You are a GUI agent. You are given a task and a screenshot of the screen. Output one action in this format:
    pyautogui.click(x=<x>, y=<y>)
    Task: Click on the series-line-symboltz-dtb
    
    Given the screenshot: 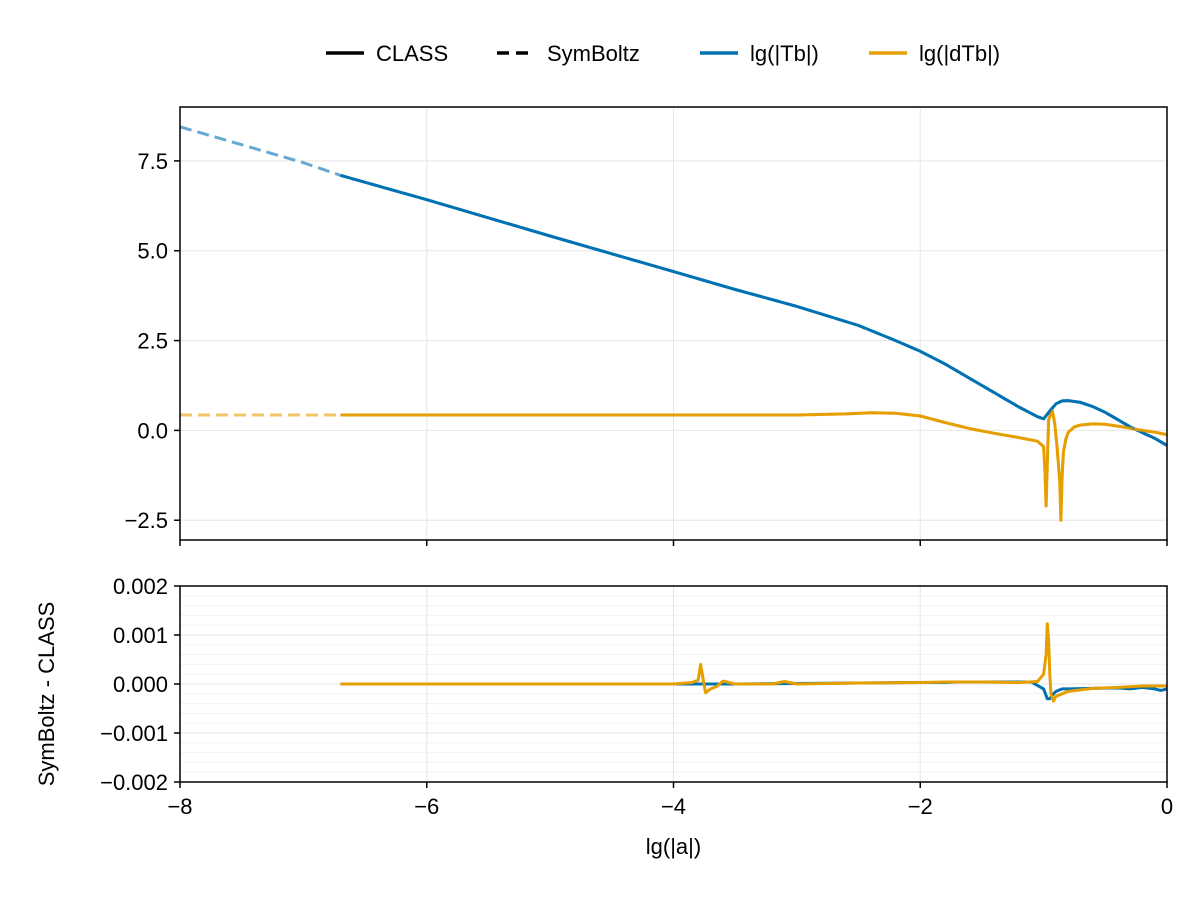 What is the action you would take?
    pyautogui.click(x=673, y=465)
    